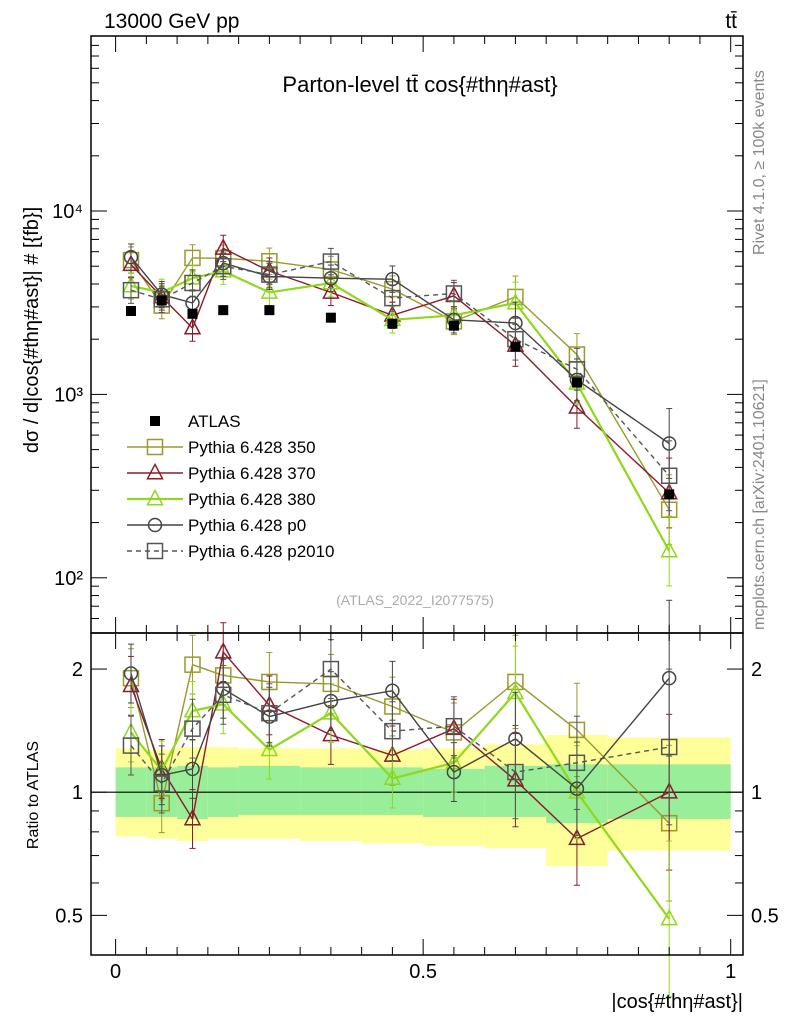  Describe the element at coordinates (155, 471) in the screenshot. I see `legend-pythia-6-428-370-point` at that location.